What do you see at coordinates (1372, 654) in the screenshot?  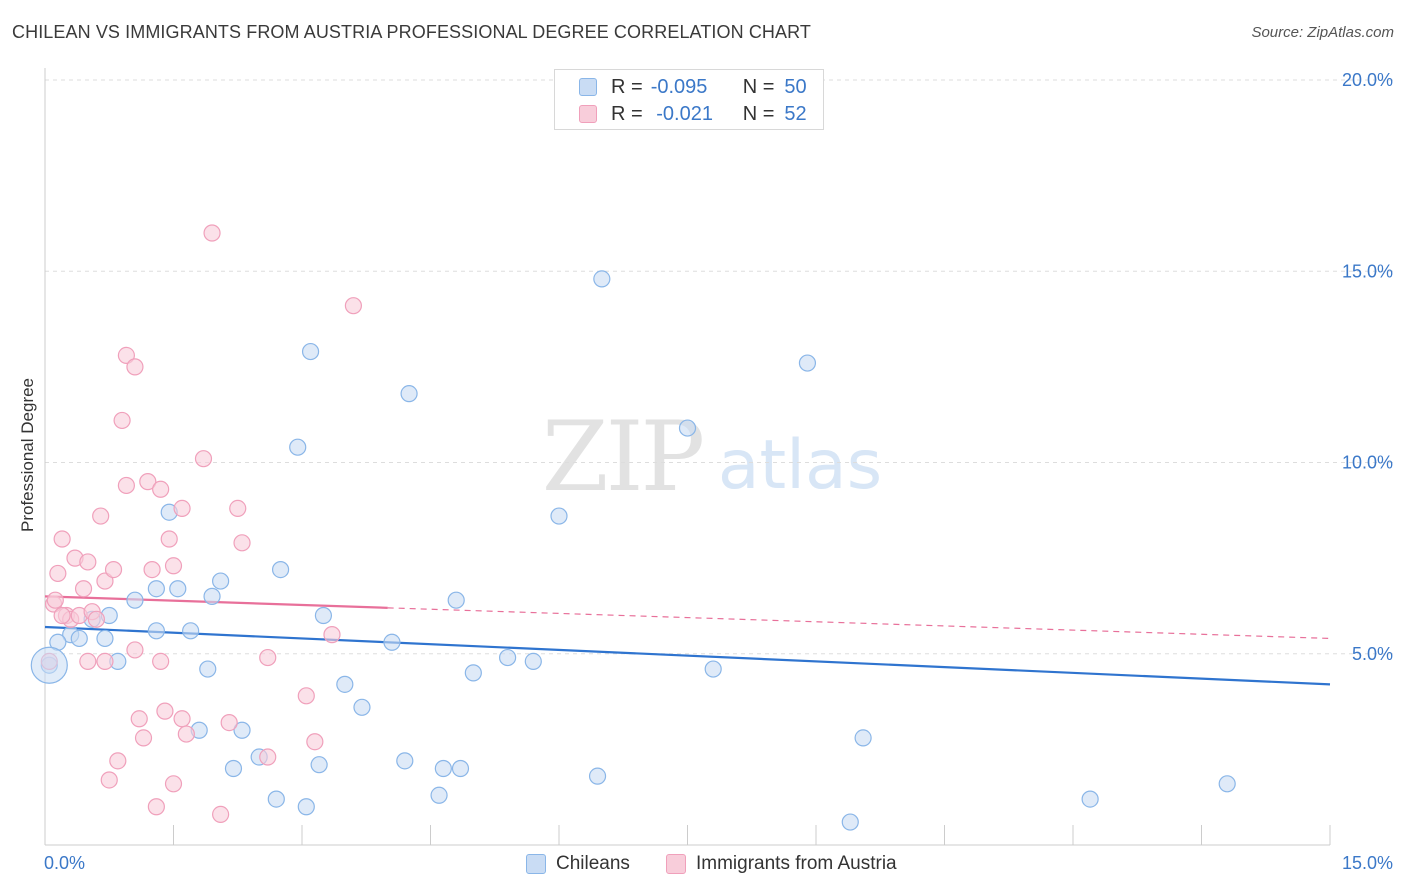 I see `y-tick-label-0: 5.0%` at bounding box center [1372, 654].